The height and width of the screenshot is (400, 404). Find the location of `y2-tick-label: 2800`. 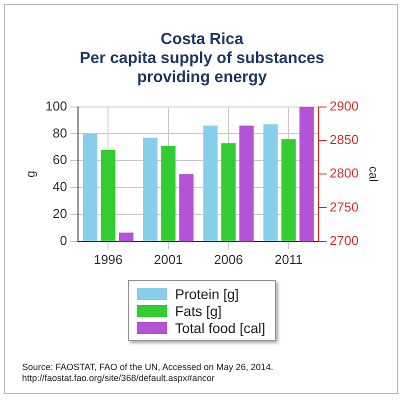

y2-tick-label: 2800 is located at coordinates (344, 173).